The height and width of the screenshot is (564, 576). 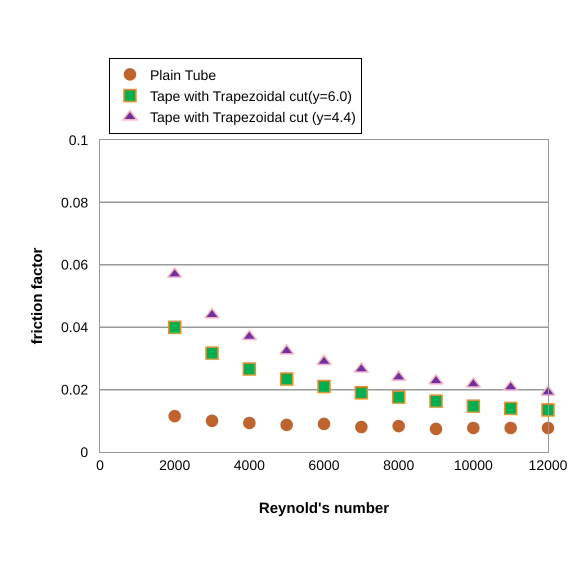 I want to click on y-tick-label: 0.08, so click(x=74, y=202).